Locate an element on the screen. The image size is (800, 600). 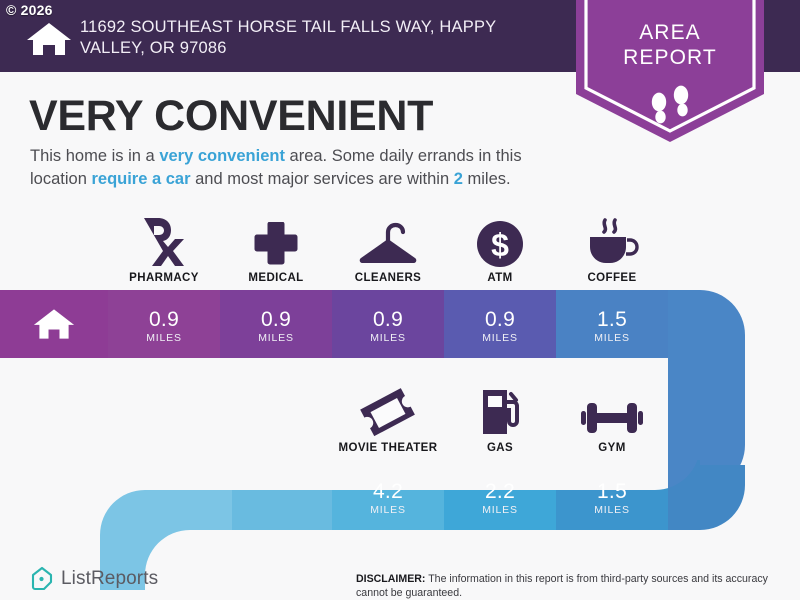
distance-medical: 0.9 MILES is located at coordinates (276, 326).